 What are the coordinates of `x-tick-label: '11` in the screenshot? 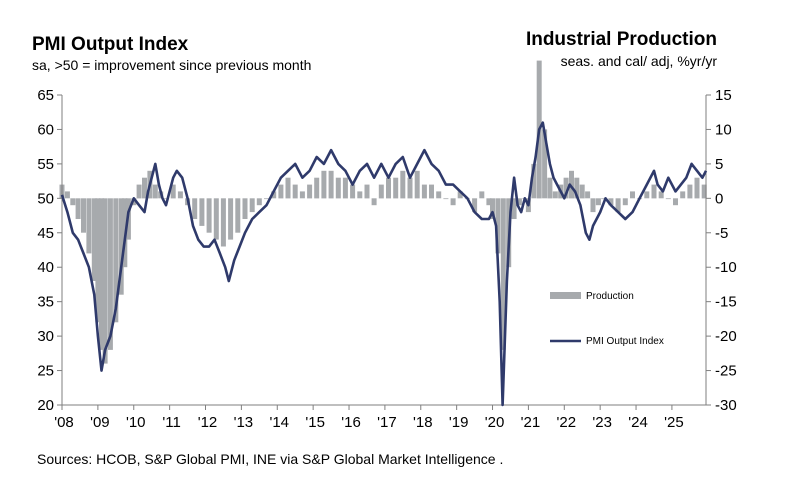 It's located at (171, 422).